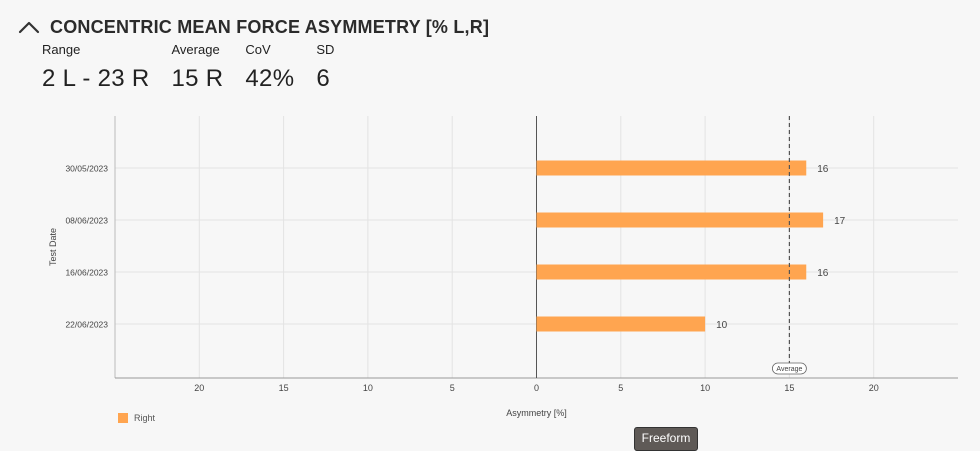 This screenshot has width=980, height=451. I want to click on chevron-up-icon, so click(29, 27).